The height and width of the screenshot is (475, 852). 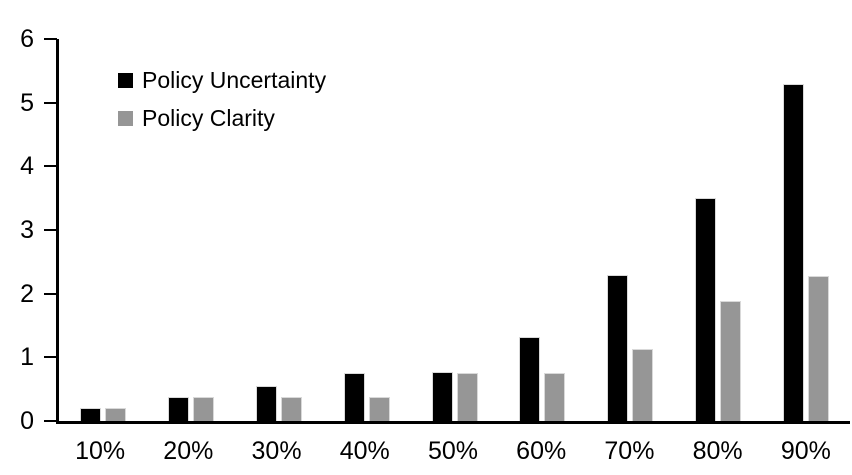 What do you see at coordinates (27, 39) in the screenshot?
I see `y-axis-label: 6` at bounding box center [27, 39].